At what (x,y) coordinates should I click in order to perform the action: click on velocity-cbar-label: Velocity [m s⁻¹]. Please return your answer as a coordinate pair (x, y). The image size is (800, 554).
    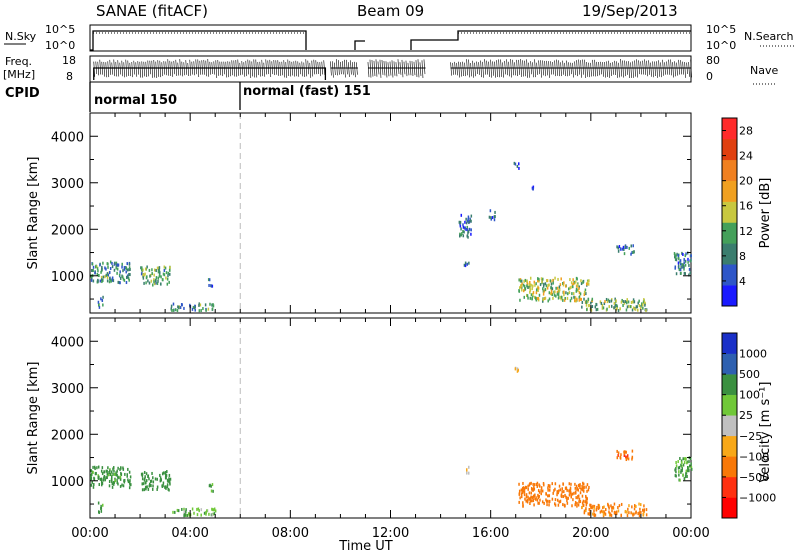
    Looking at the image, I should click on (765, 432).